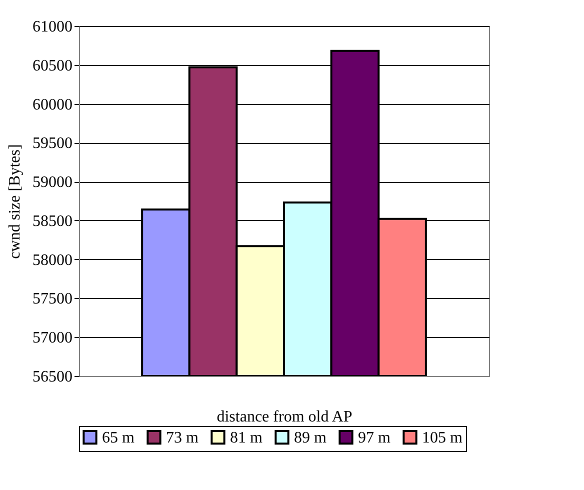 The width and height of the screenshot is (584, 490). I want to click on legend-label: 97 m, so click(374, 437).